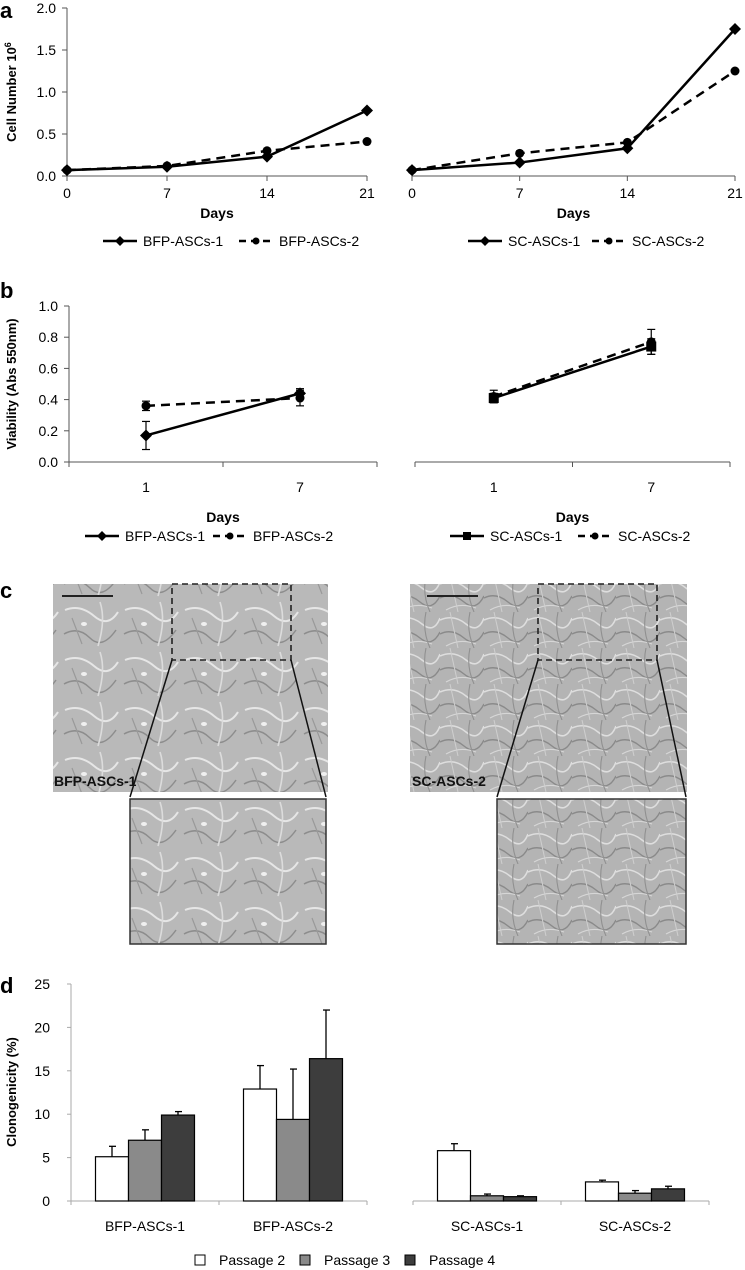 This screenshot has width=745, height=1270. Describe the element at coordinates (344, 1260) in the screenshot. I see `legend: Passage 2 Passage 3 Passage 4` at that location.